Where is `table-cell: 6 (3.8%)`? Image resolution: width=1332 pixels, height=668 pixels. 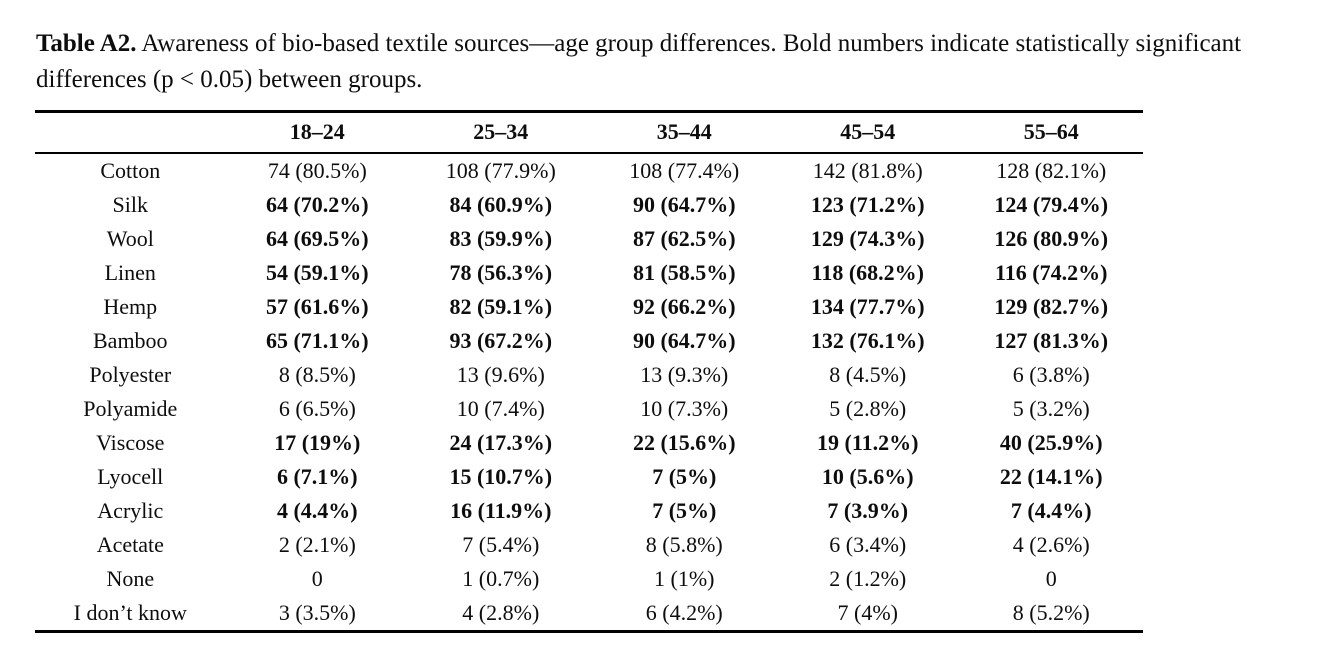 table-cell: 6 (3.8%) is located at coordinates (1051, 374).